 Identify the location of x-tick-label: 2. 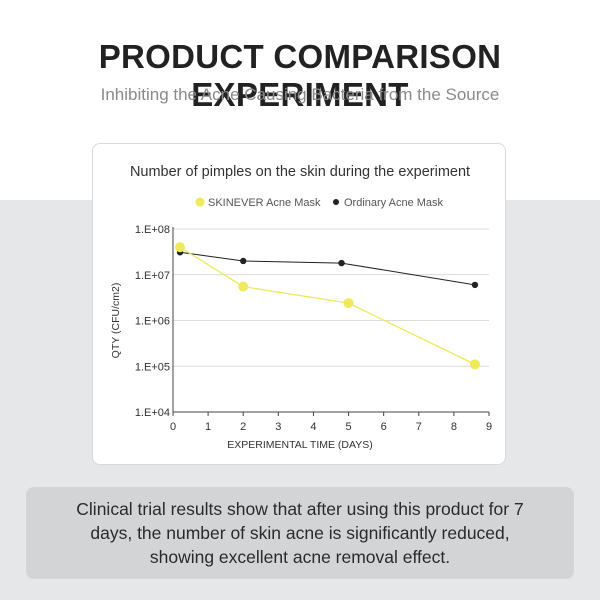
(243, 427).